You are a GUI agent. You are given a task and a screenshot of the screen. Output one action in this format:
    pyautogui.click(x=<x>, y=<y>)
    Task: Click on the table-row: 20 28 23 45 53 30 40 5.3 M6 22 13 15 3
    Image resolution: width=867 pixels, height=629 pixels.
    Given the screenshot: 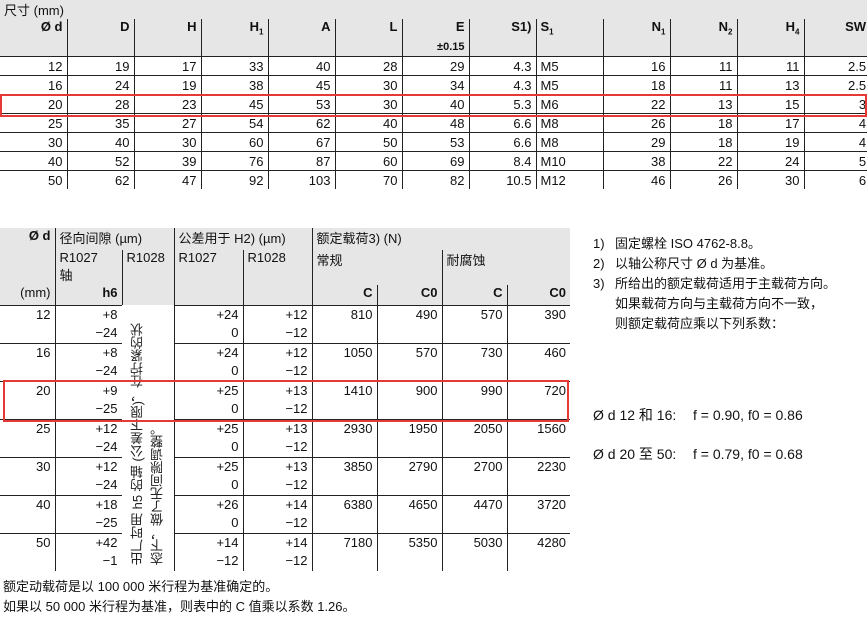 What is the action you would take?
    pyautogui.click(x=433, y=104)
    